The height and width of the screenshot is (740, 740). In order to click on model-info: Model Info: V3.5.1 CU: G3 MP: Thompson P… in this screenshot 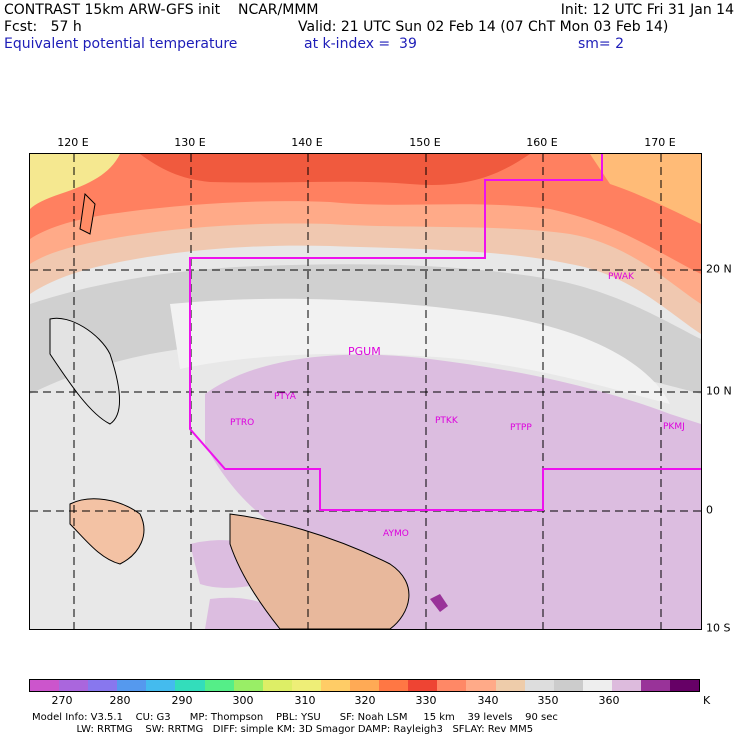, I will do `click(295, 717)`.